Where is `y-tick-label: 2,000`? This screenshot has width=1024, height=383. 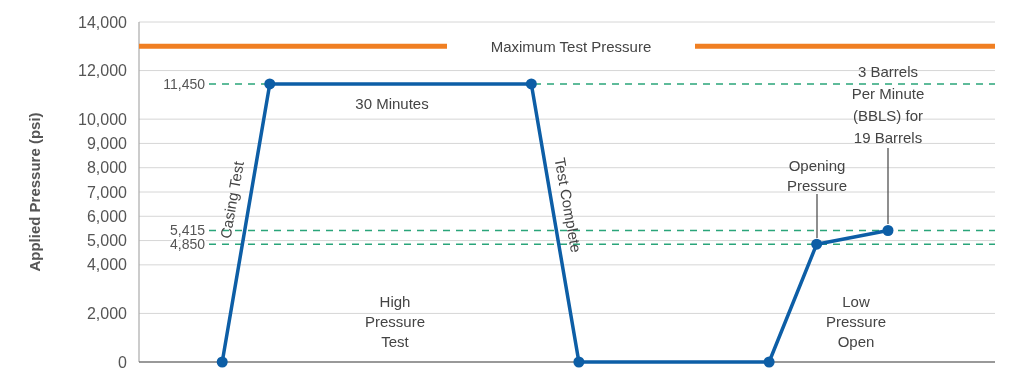
y-tick-label: 2,000 is located at coordinates (107, 314).